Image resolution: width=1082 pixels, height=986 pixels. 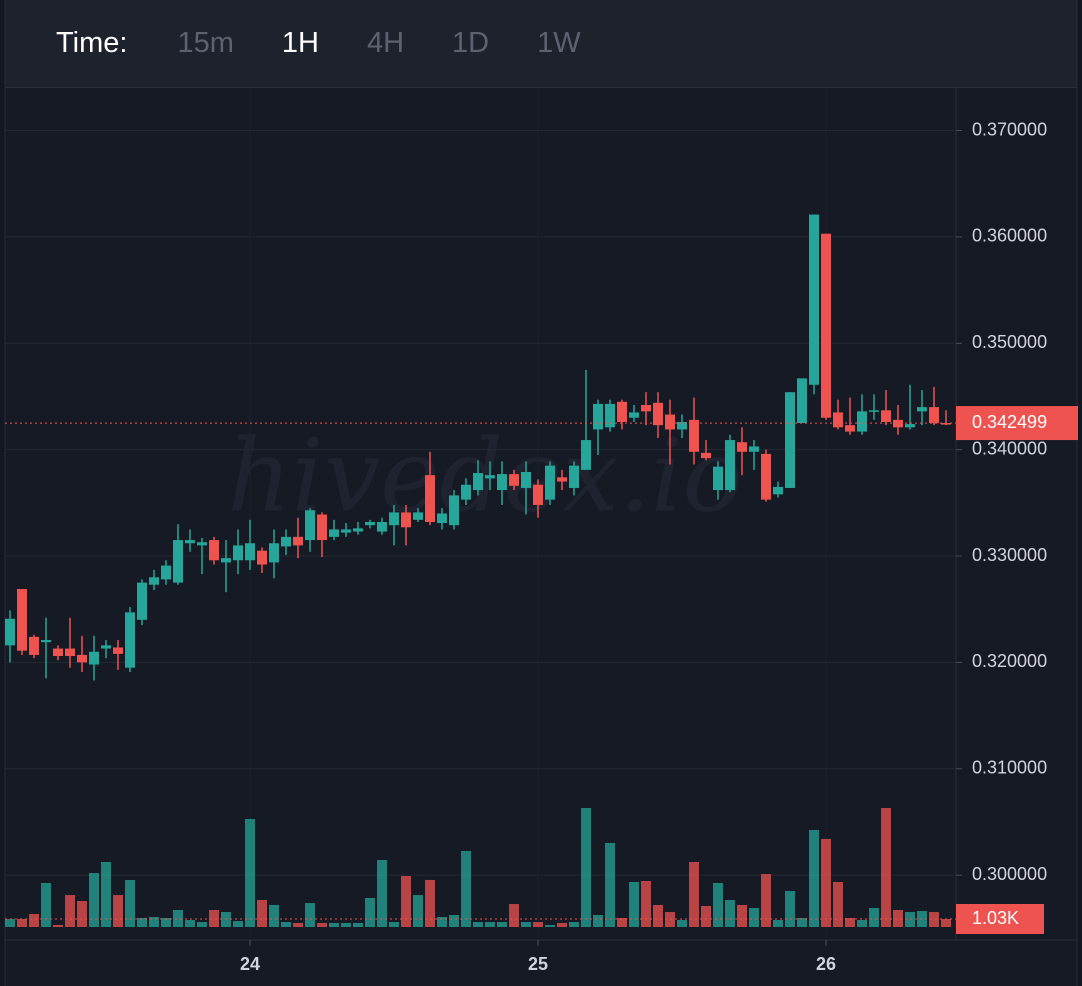 I want to click on interval-button: 4H, so click(x=385, y=43).